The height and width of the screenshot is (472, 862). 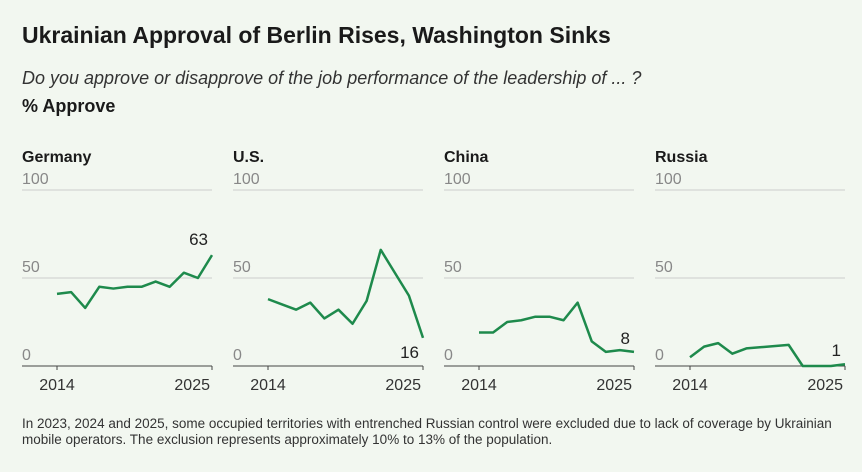 I want to click on panel-title: Germany, so click(x=56, y=157).